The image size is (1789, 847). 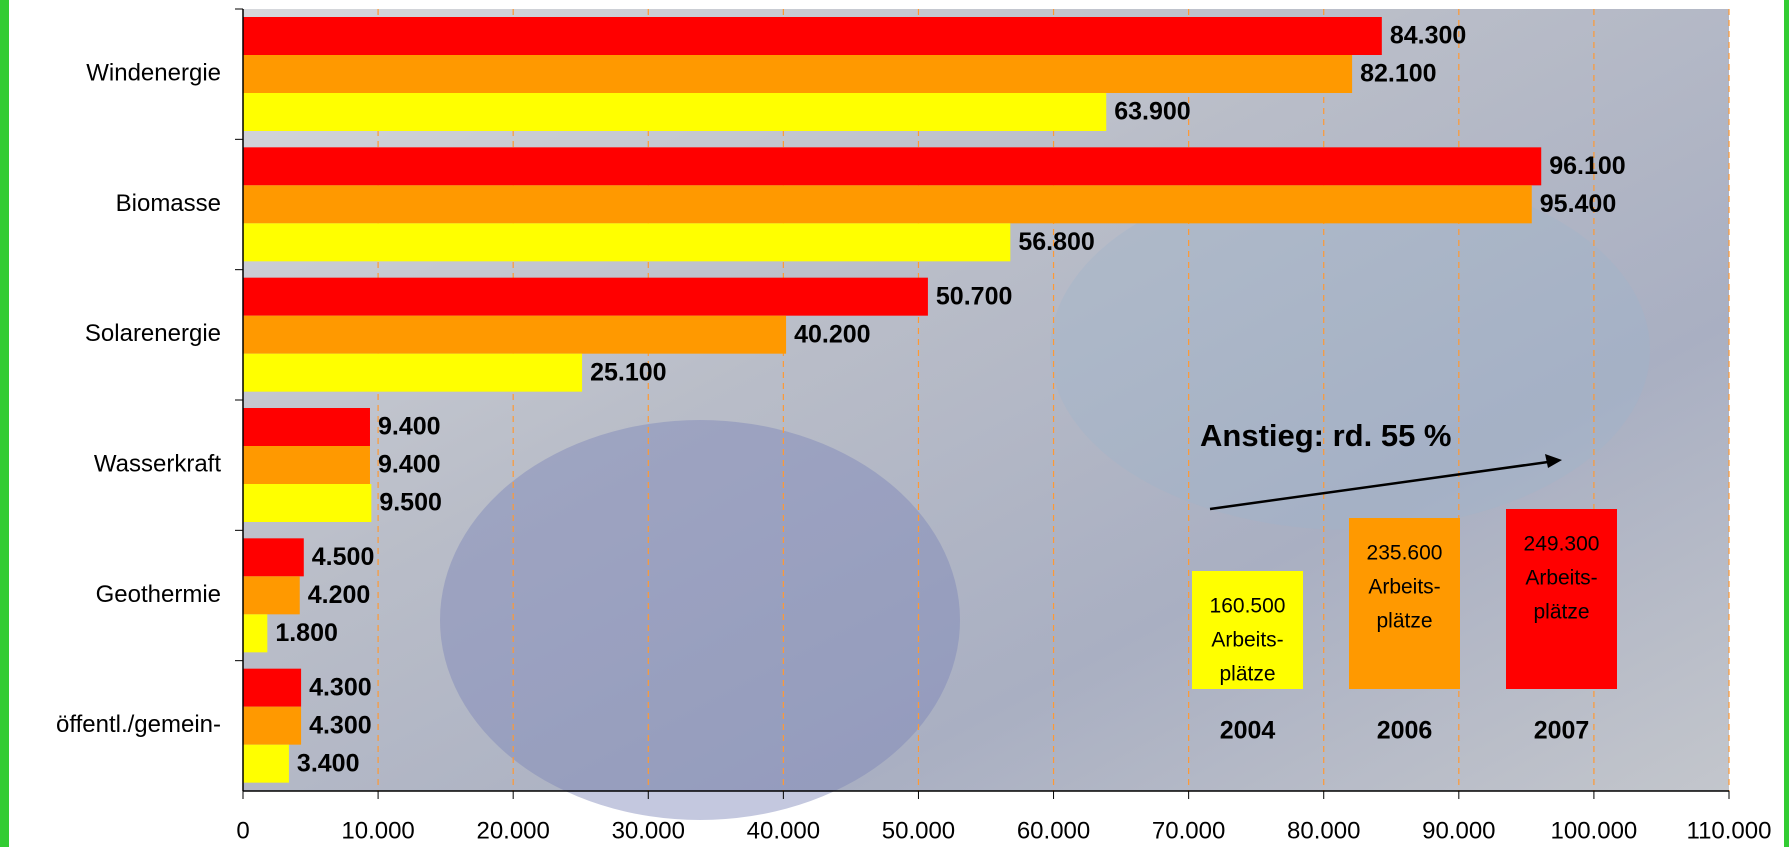 I want to click on x-tick-label: 100.000, so click(x=1594, y=830).